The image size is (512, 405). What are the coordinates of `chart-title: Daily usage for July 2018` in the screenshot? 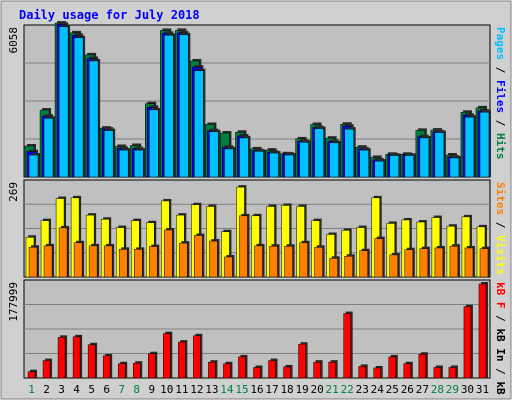 It's located at (109, 15).